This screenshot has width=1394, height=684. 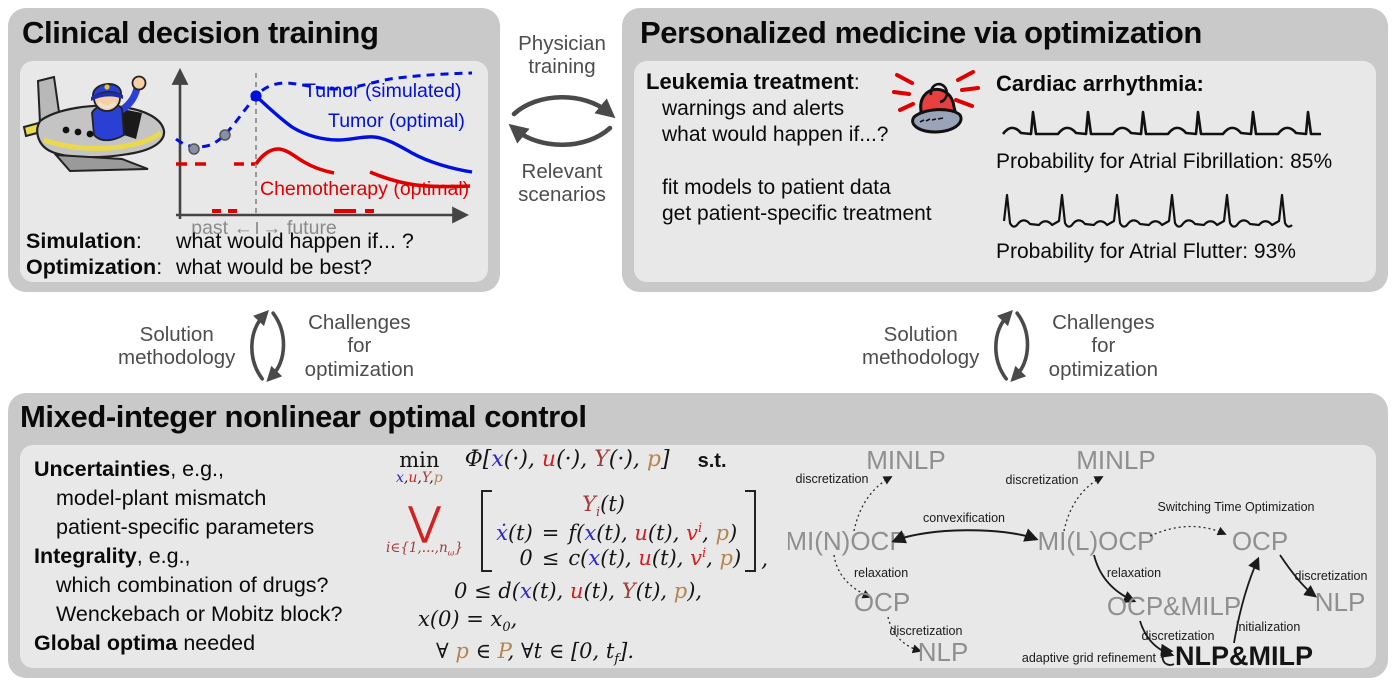 What do you see at coordinates (926, 631) in the screenshot?
I see `edge-discretization-l2: discretization` at bounding box center [926, 631].